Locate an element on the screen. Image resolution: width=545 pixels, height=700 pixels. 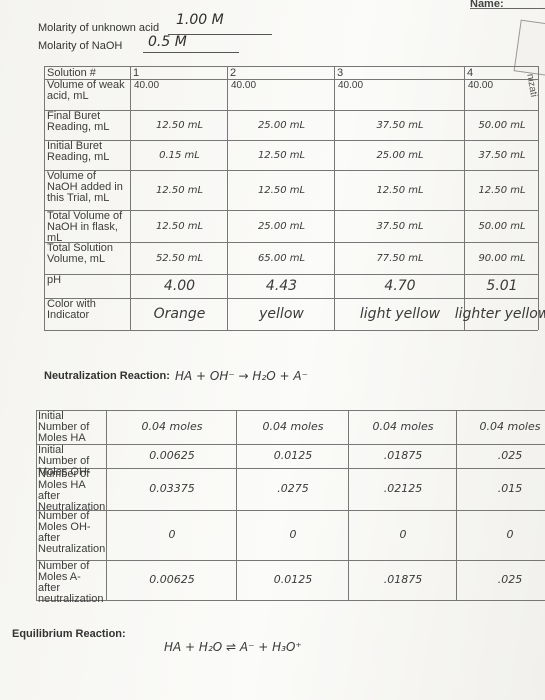
row-label: Number of Moles A- after neutralization is located at coordinates (71, 582).